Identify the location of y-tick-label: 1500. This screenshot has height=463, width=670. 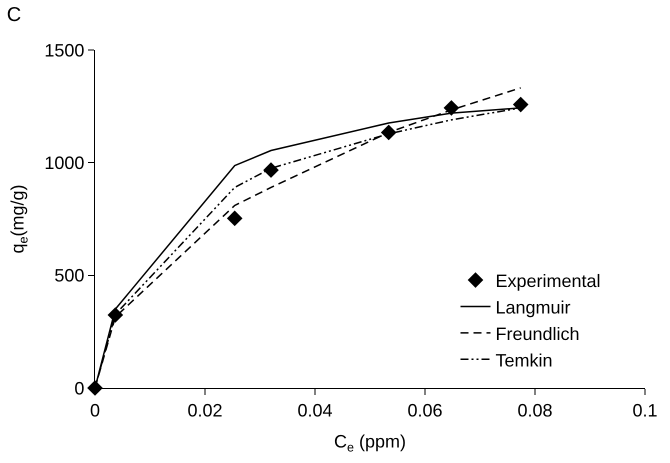
(64, 50).